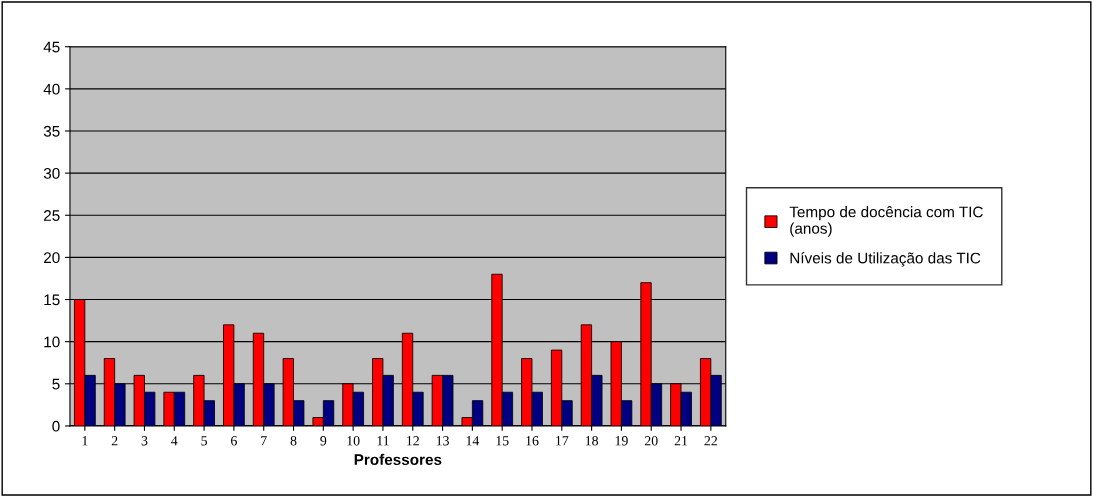 Image resolution: width=1093 pixels, height=497 pixels. I want to click on y-tick-label: 15, so click(52, 300).